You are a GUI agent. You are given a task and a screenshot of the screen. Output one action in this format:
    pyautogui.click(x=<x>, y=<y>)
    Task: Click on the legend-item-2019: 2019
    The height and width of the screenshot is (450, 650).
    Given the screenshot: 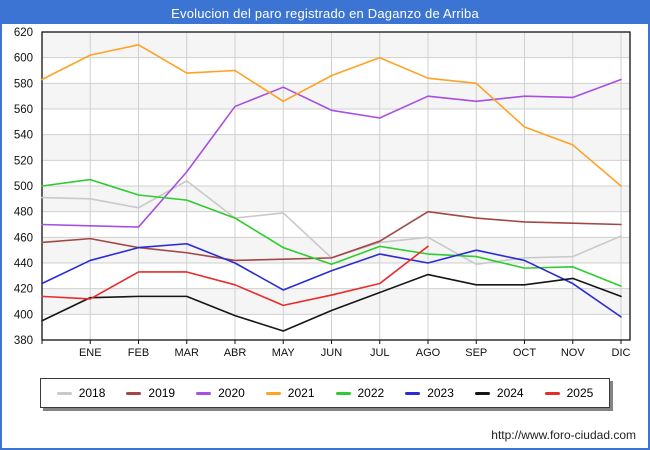 What is the action you would take?
    pyautogui.click(x=150, y=393)
    